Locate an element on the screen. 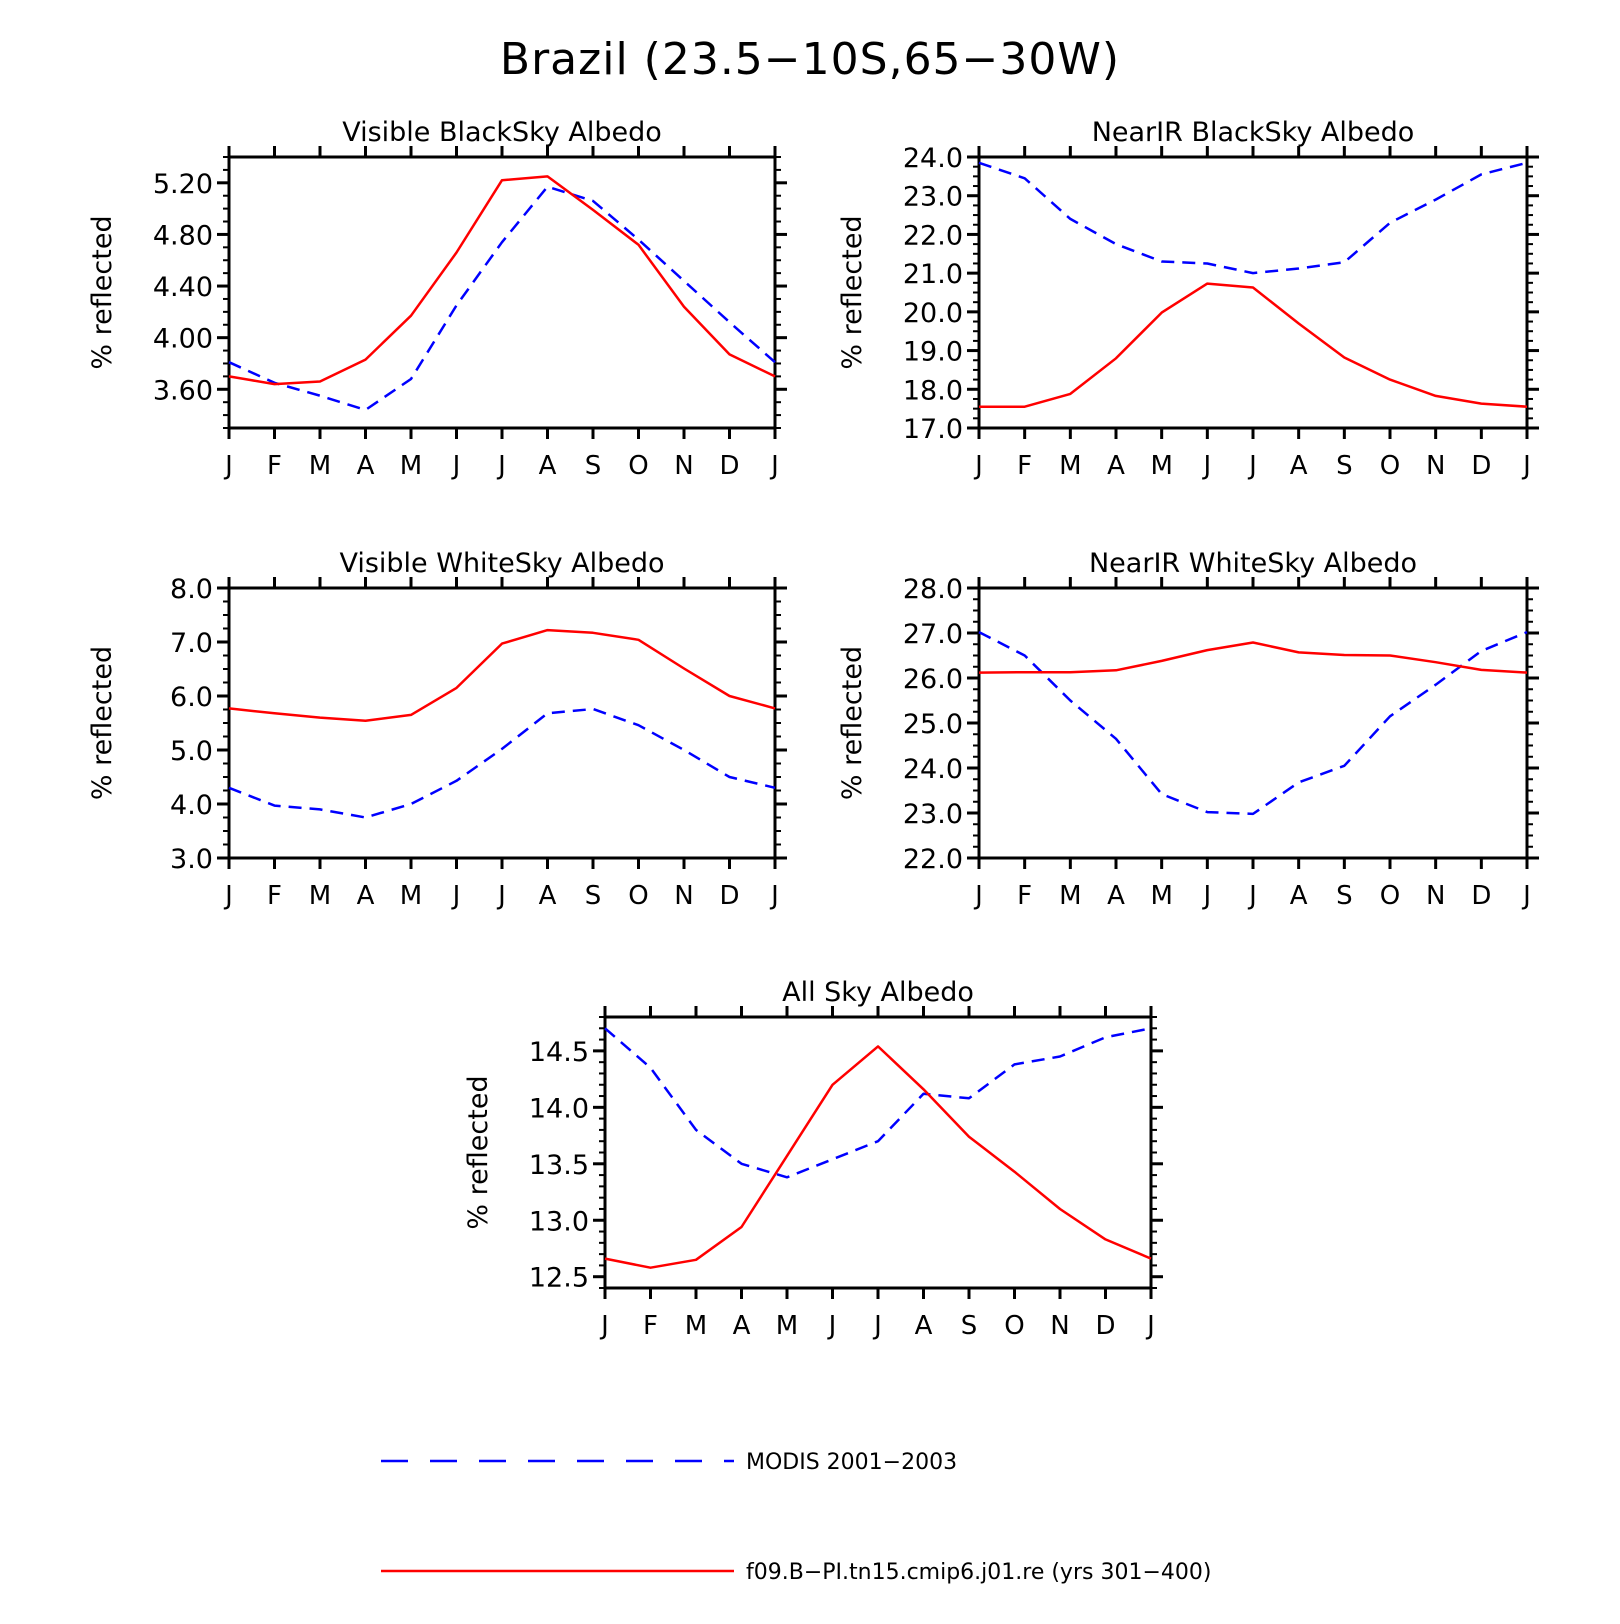  y-tick-label: 14.5 is located at coordinates (559, 1052).